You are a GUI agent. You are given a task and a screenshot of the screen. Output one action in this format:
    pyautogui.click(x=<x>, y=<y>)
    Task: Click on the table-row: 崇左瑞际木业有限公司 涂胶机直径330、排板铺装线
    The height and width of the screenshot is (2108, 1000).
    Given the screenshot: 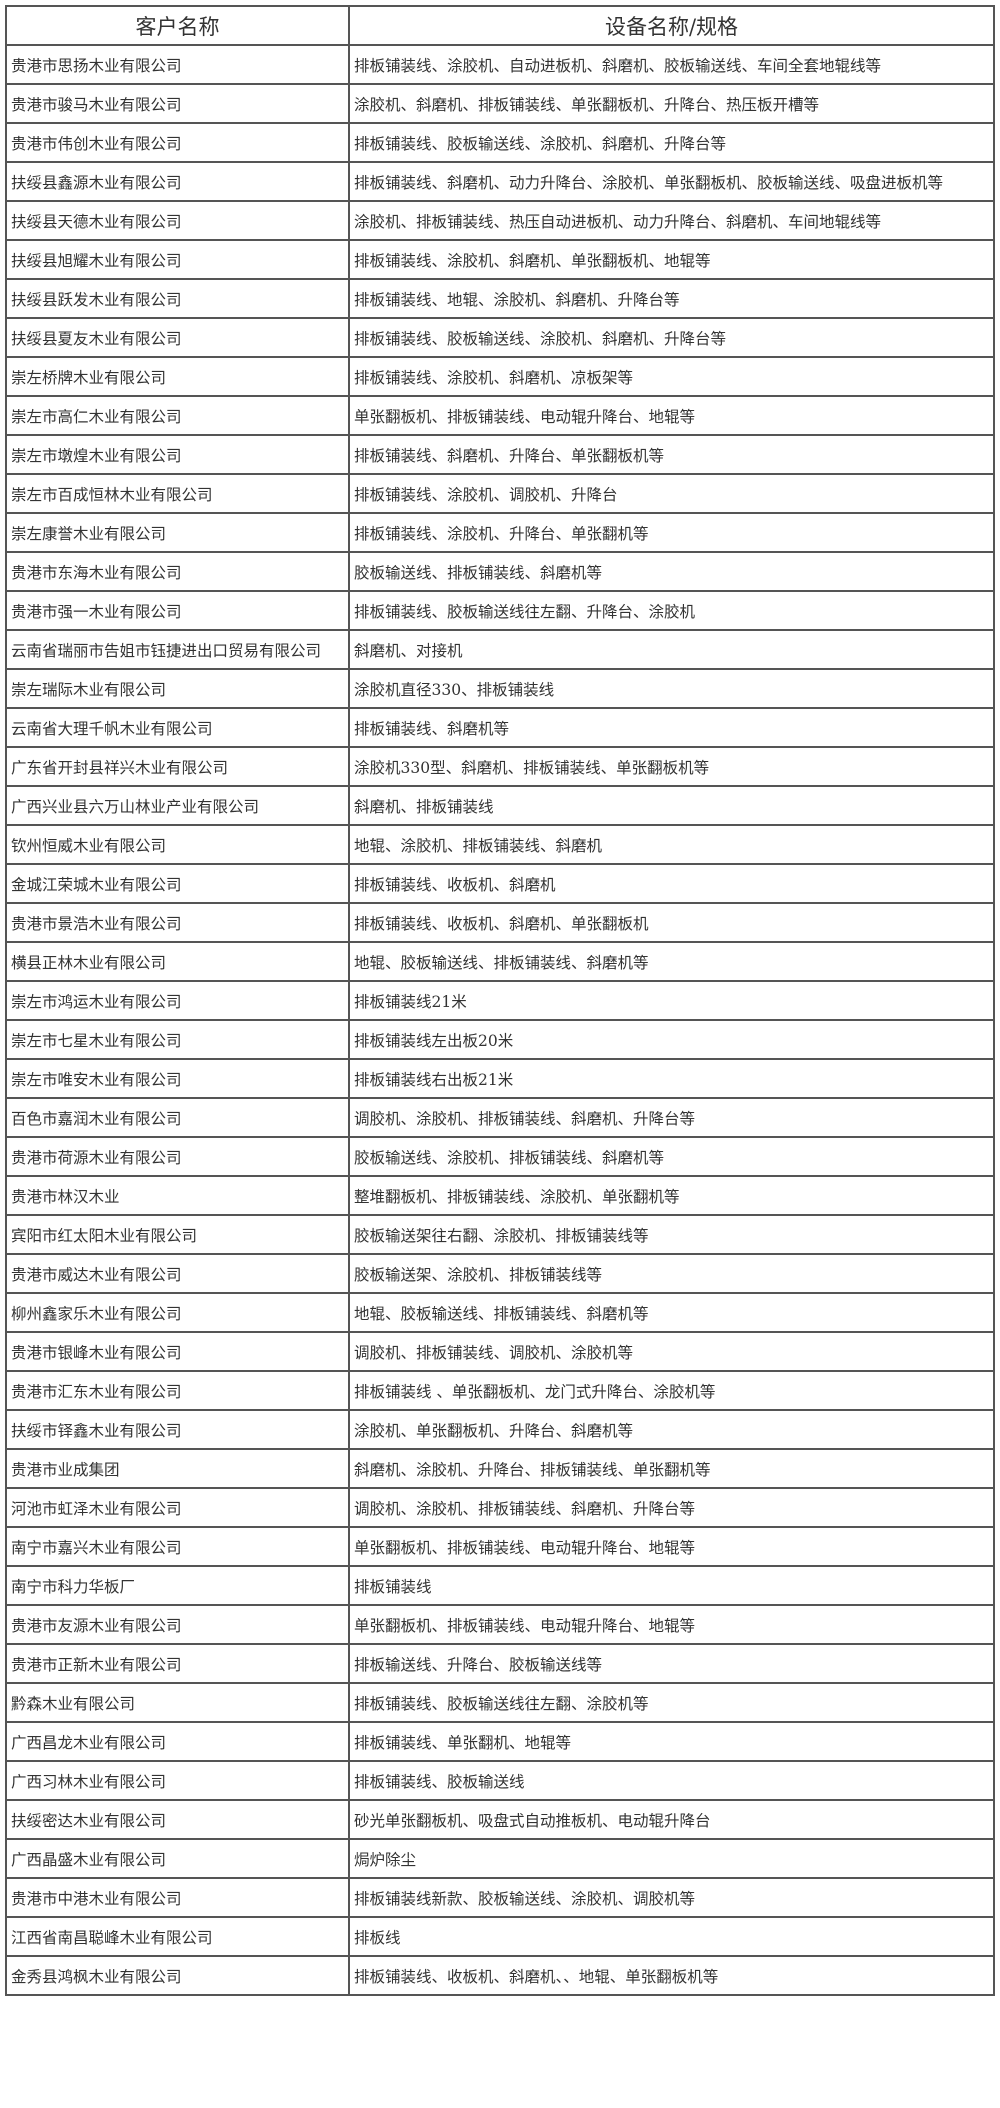 What is the action you would take?
    pyautogui.click(x=500, y=688)
    